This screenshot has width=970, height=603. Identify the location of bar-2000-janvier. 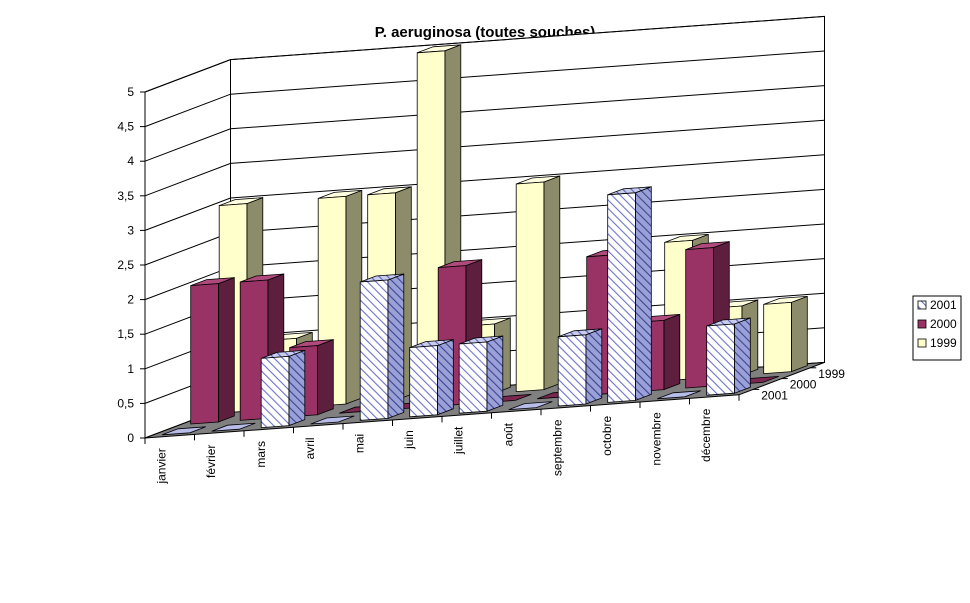
(212, 351).